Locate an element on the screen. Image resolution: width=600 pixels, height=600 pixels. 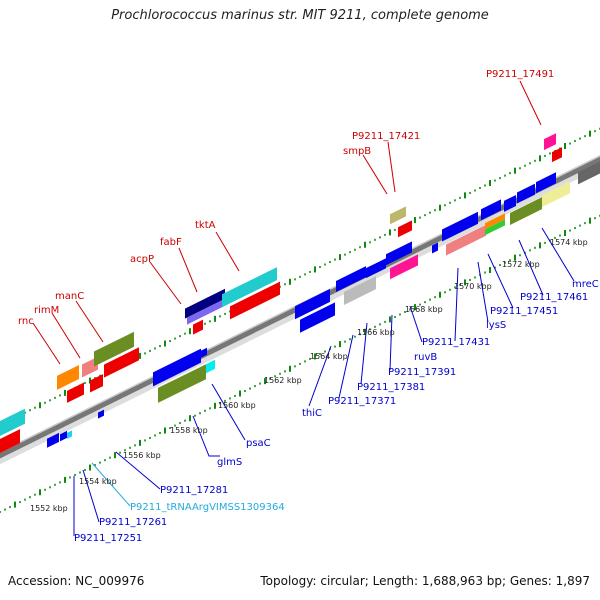
accession-text: Accession: NC_009976 is located at coordinates (76, 581).